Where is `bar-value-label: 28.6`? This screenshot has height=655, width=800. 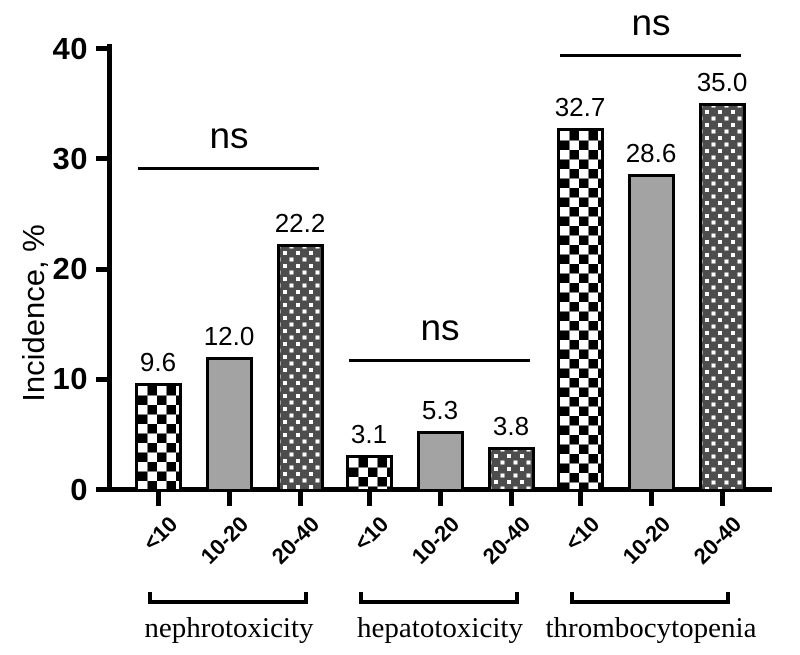 bar-value-label: 28.6 is located at coordinates (651, 153).